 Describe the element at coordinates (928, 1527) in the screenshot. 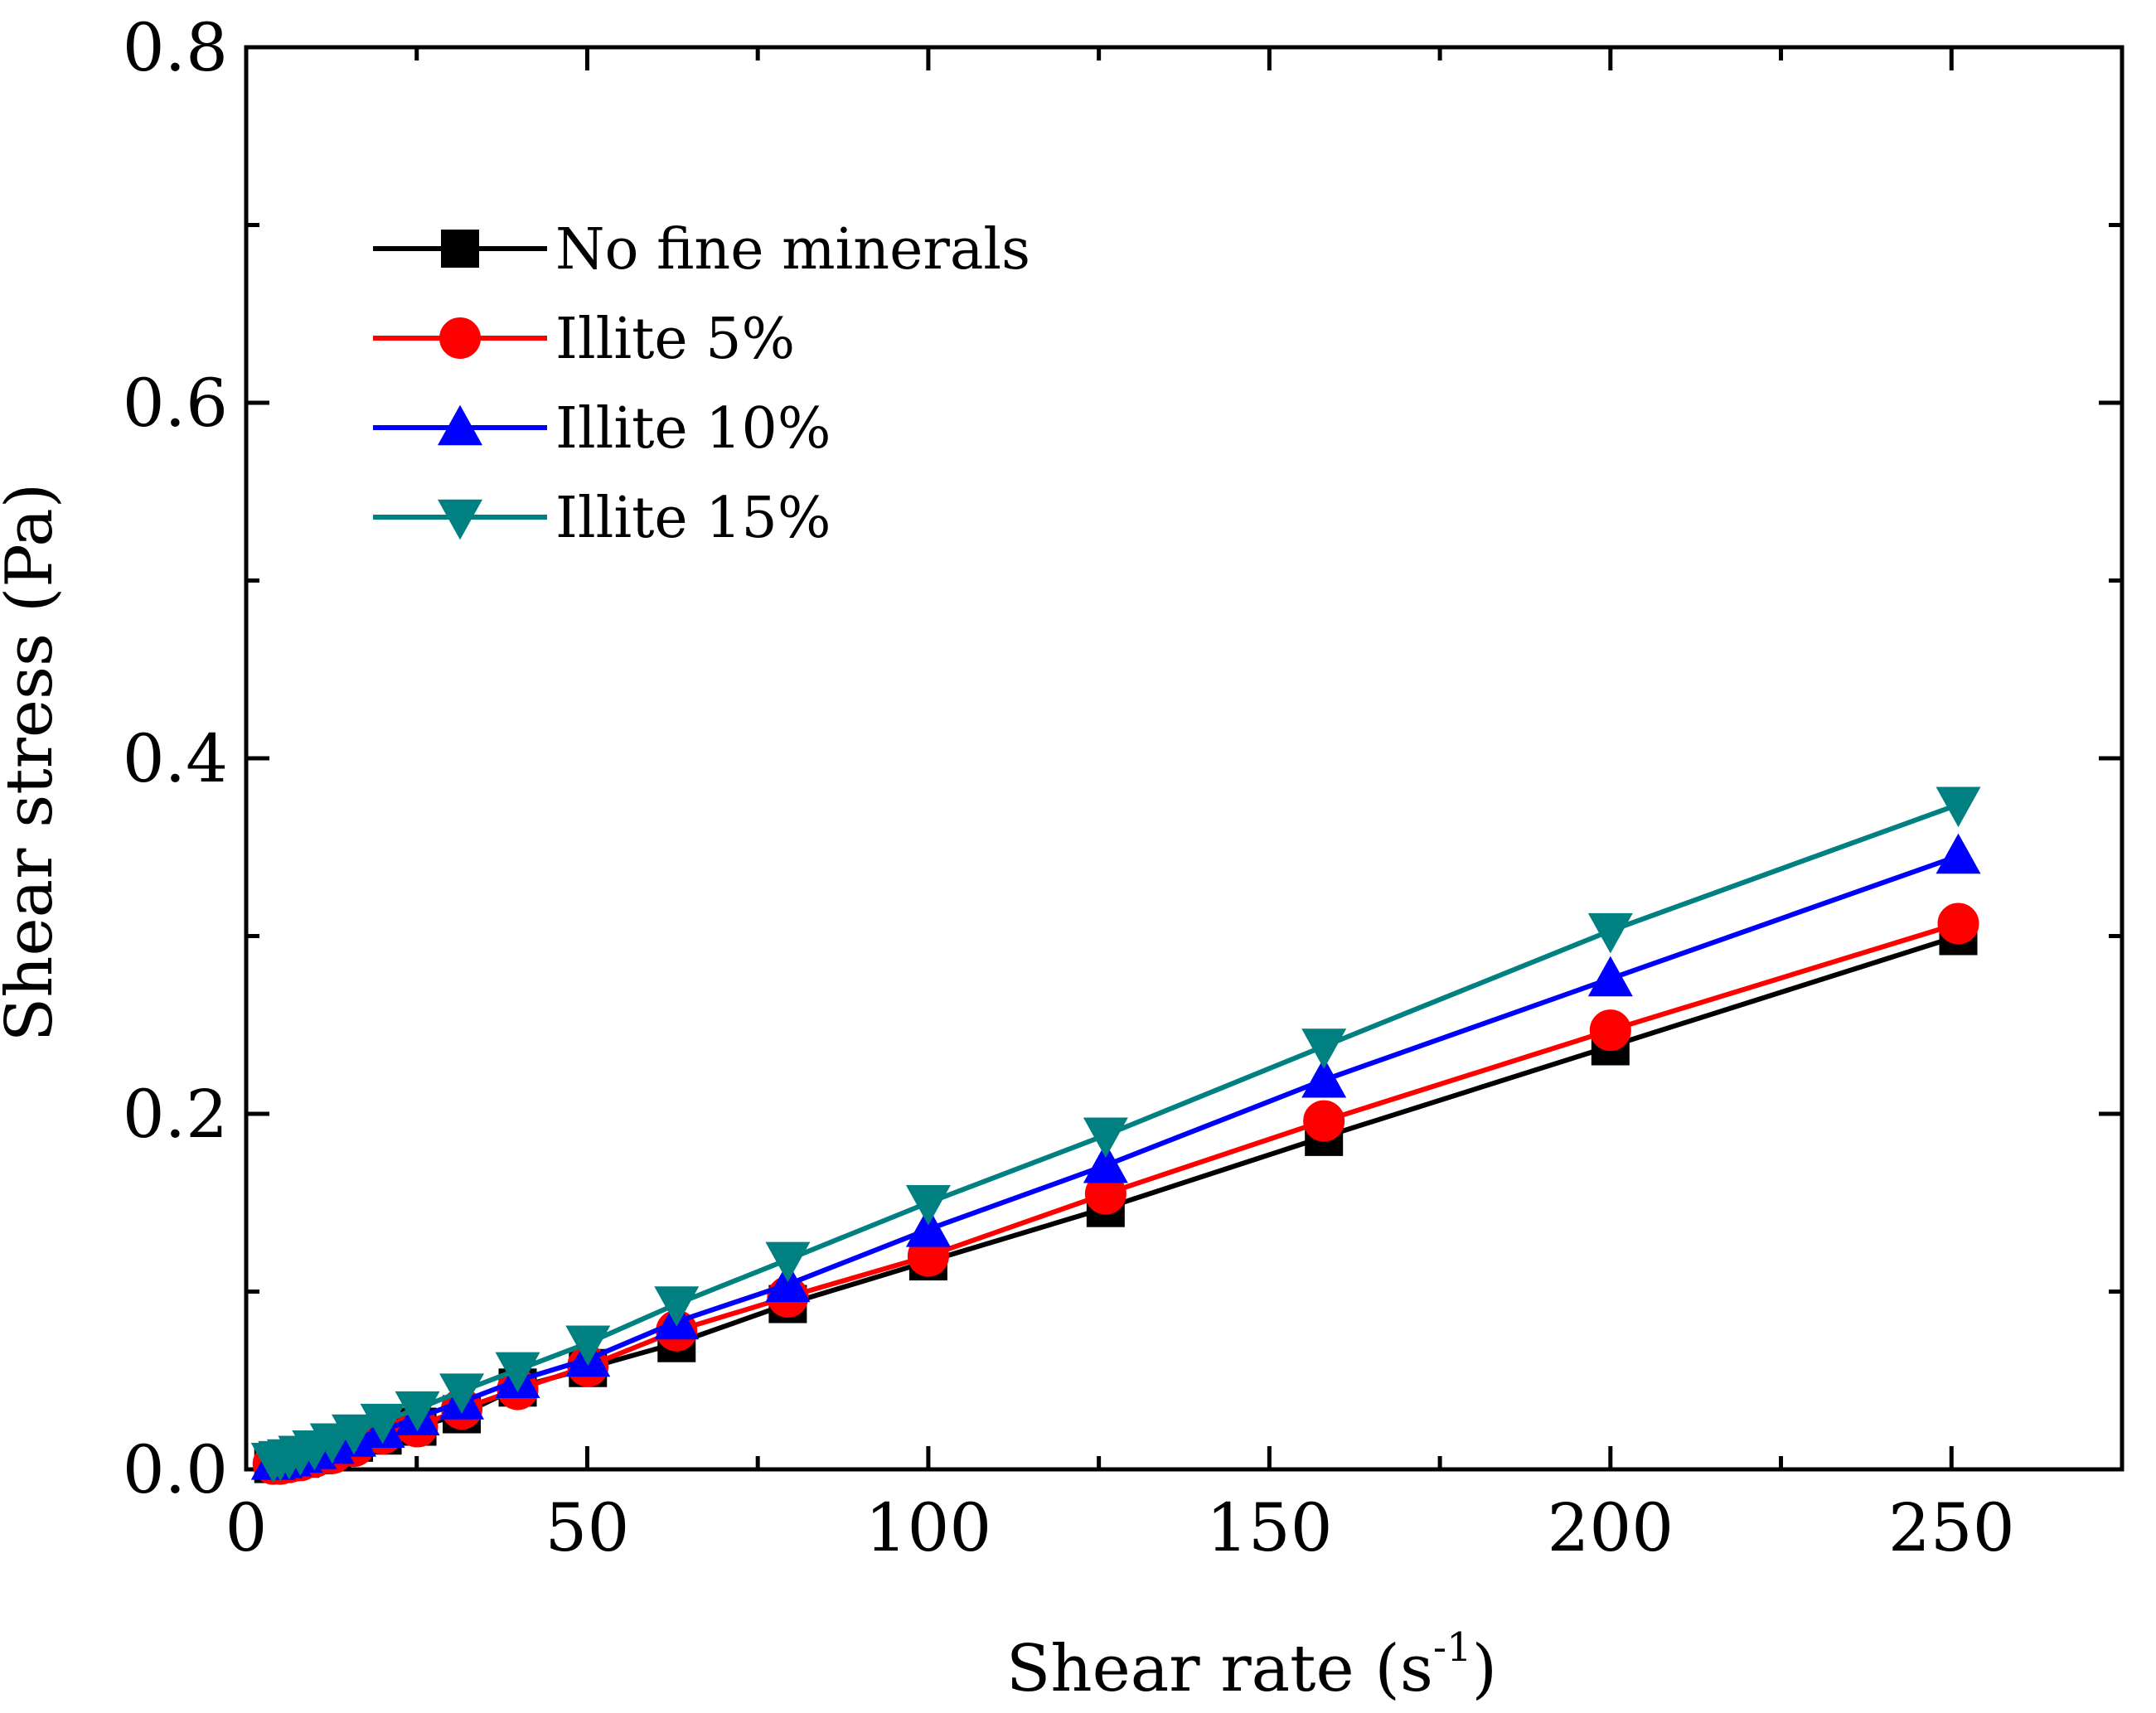

I see `x-tick-label: 100` at that location.